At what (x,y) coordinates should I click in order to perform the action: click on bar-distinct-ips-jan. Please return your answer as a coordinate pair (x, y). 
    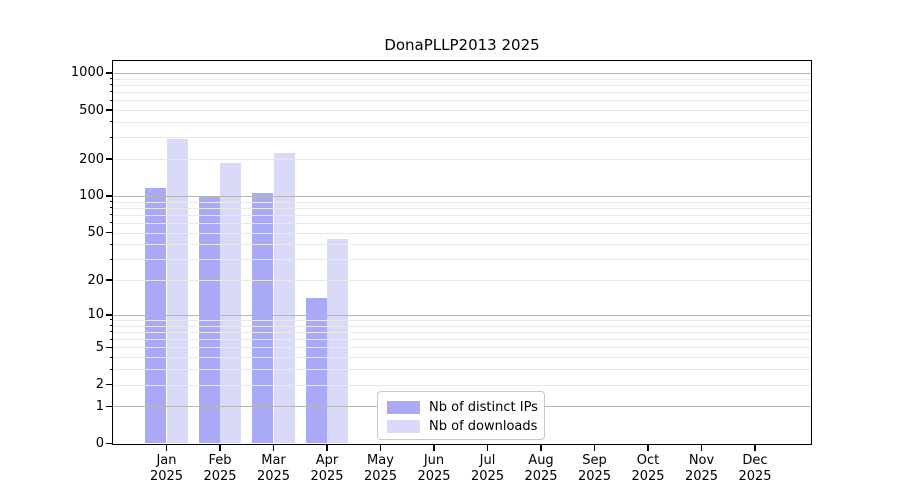
    Looking at the image, I should click on (156, 316).